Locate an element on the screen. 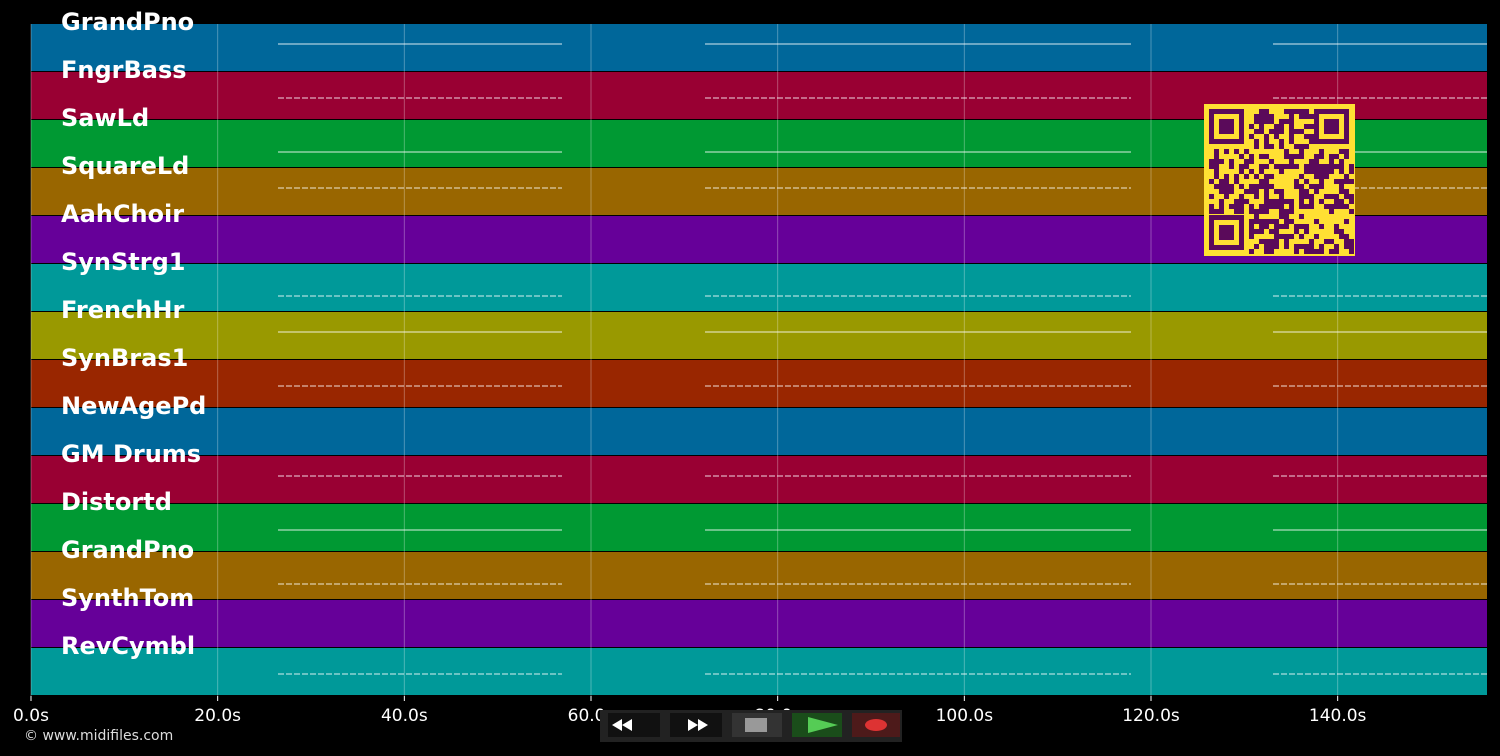 Image resolution: width=1500 pixels, height=756 pixels. play-button is located at coordinates (817, 725).